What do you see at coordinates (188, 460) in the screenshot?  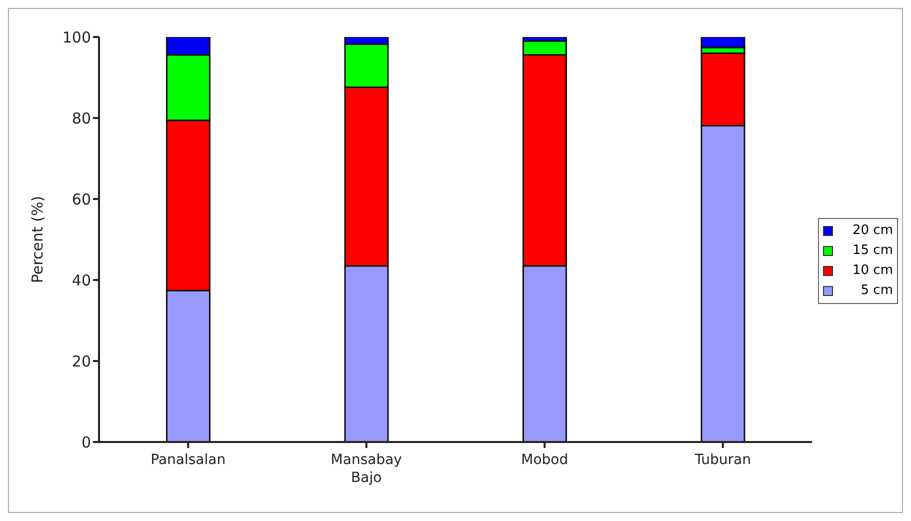 I see `x-tick-label: Panalsalan` at bounding box center [188, 460].